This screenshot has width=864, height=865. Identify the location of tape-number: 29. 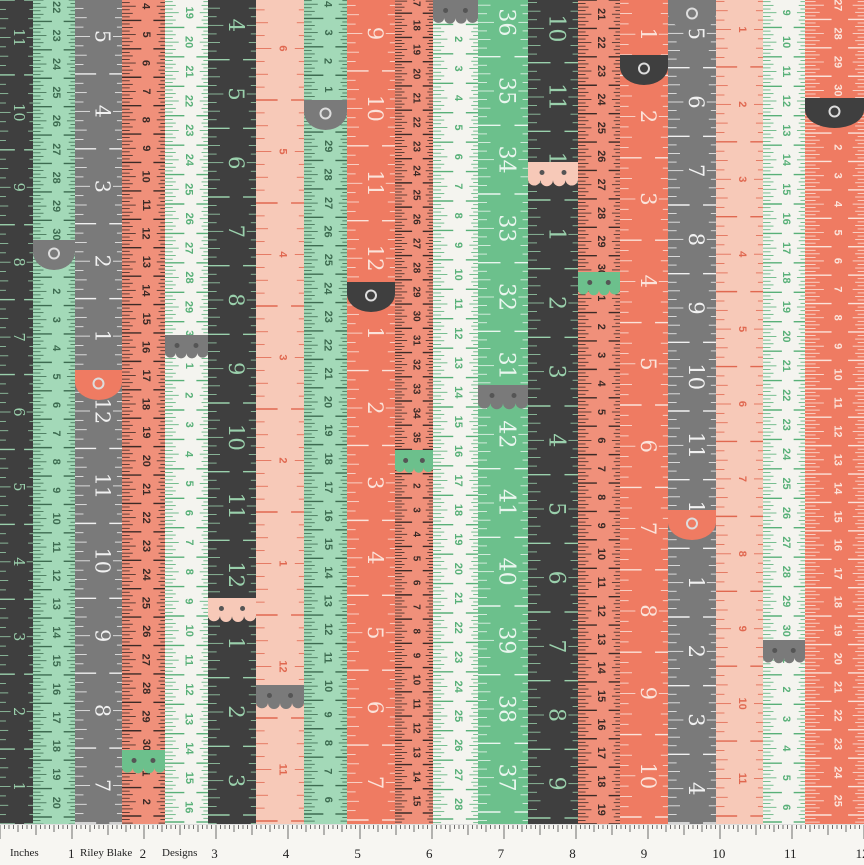
(56, 206).